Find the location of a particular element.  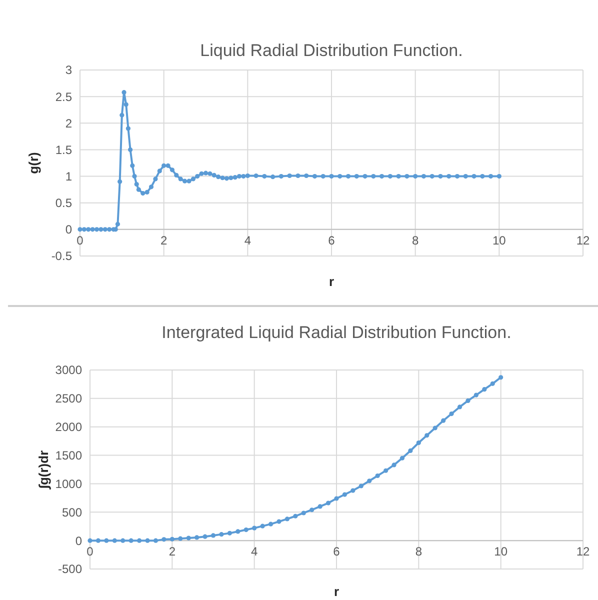

x-tick-label: 0 is located at coordinates (90, 551).